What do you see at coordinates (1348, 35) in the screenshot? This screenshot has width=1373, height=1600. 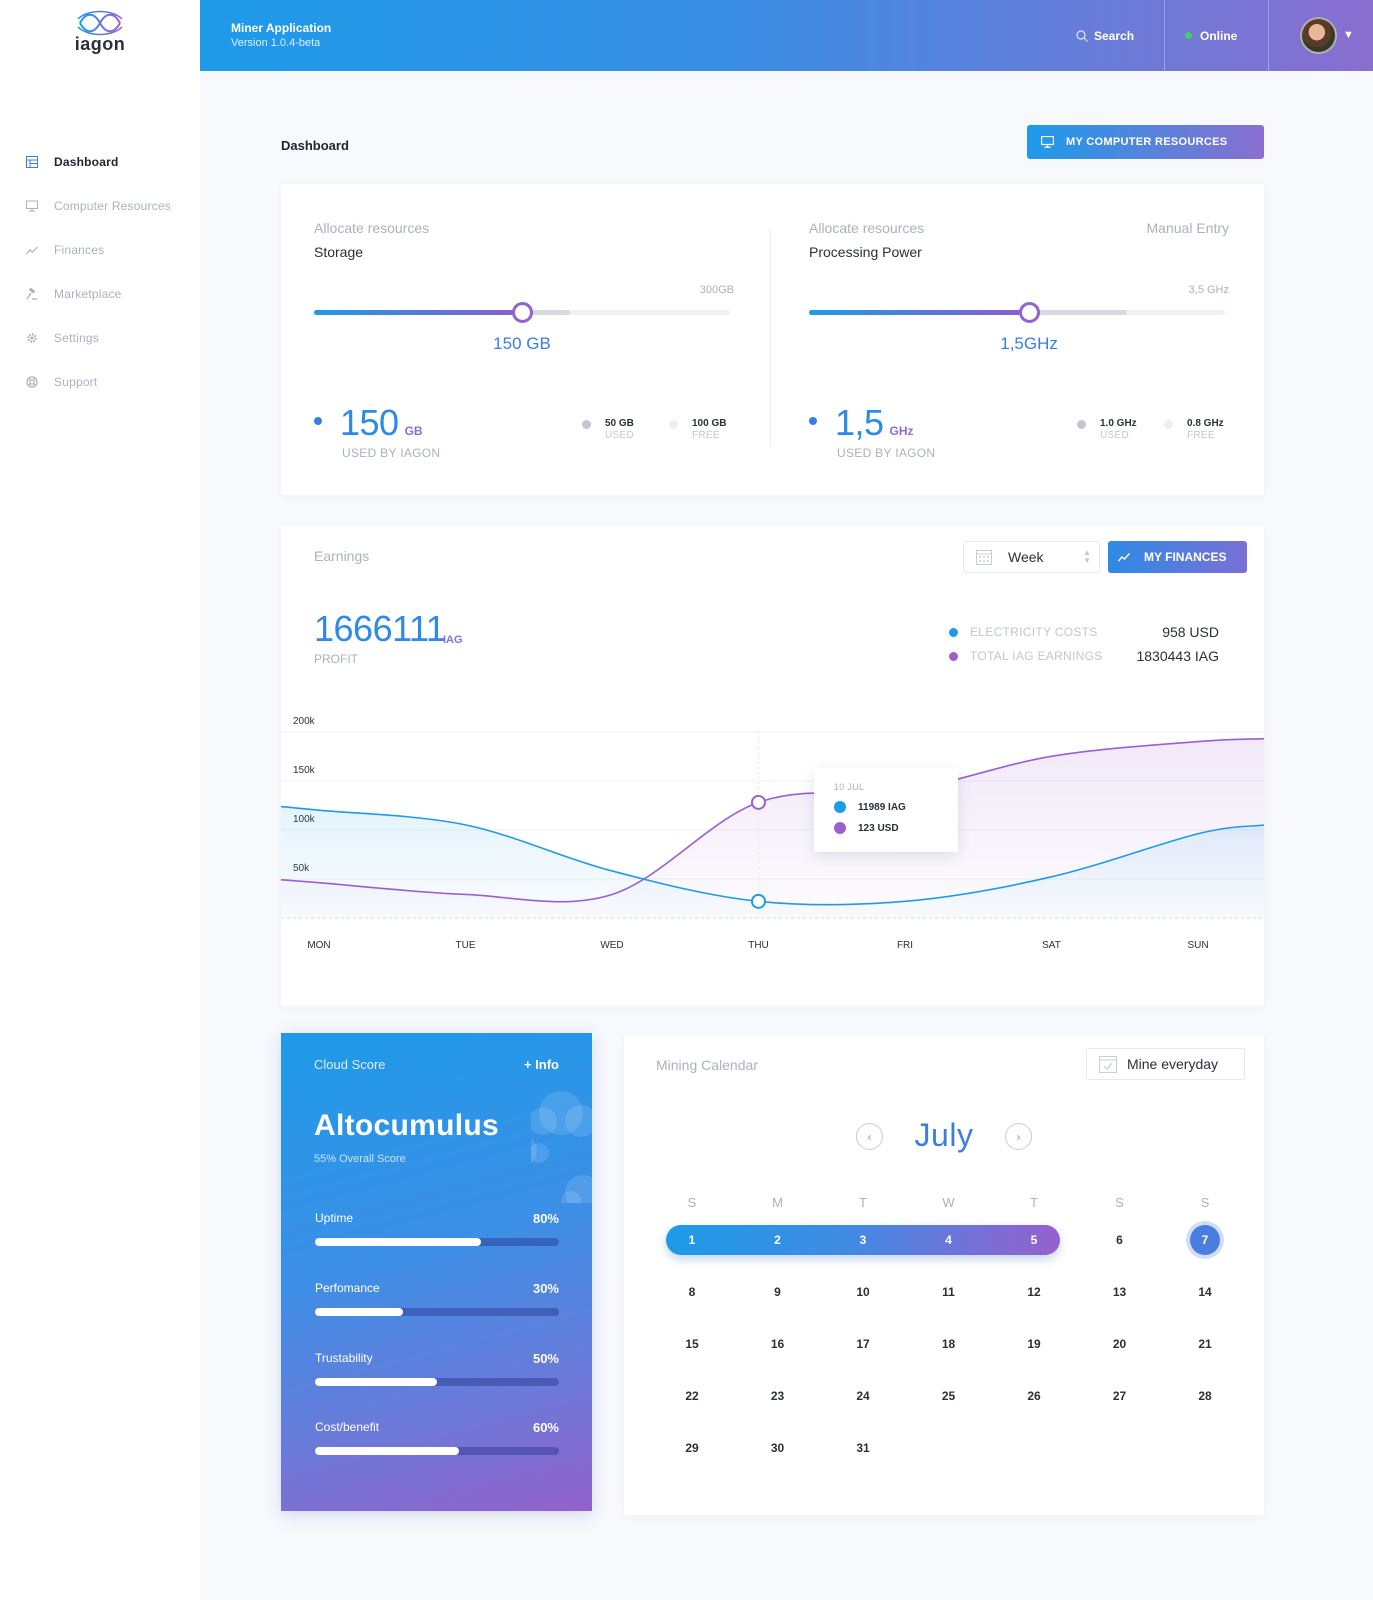 I see `chevron-down-icon: ▼` at bounding box center [1348, 35].